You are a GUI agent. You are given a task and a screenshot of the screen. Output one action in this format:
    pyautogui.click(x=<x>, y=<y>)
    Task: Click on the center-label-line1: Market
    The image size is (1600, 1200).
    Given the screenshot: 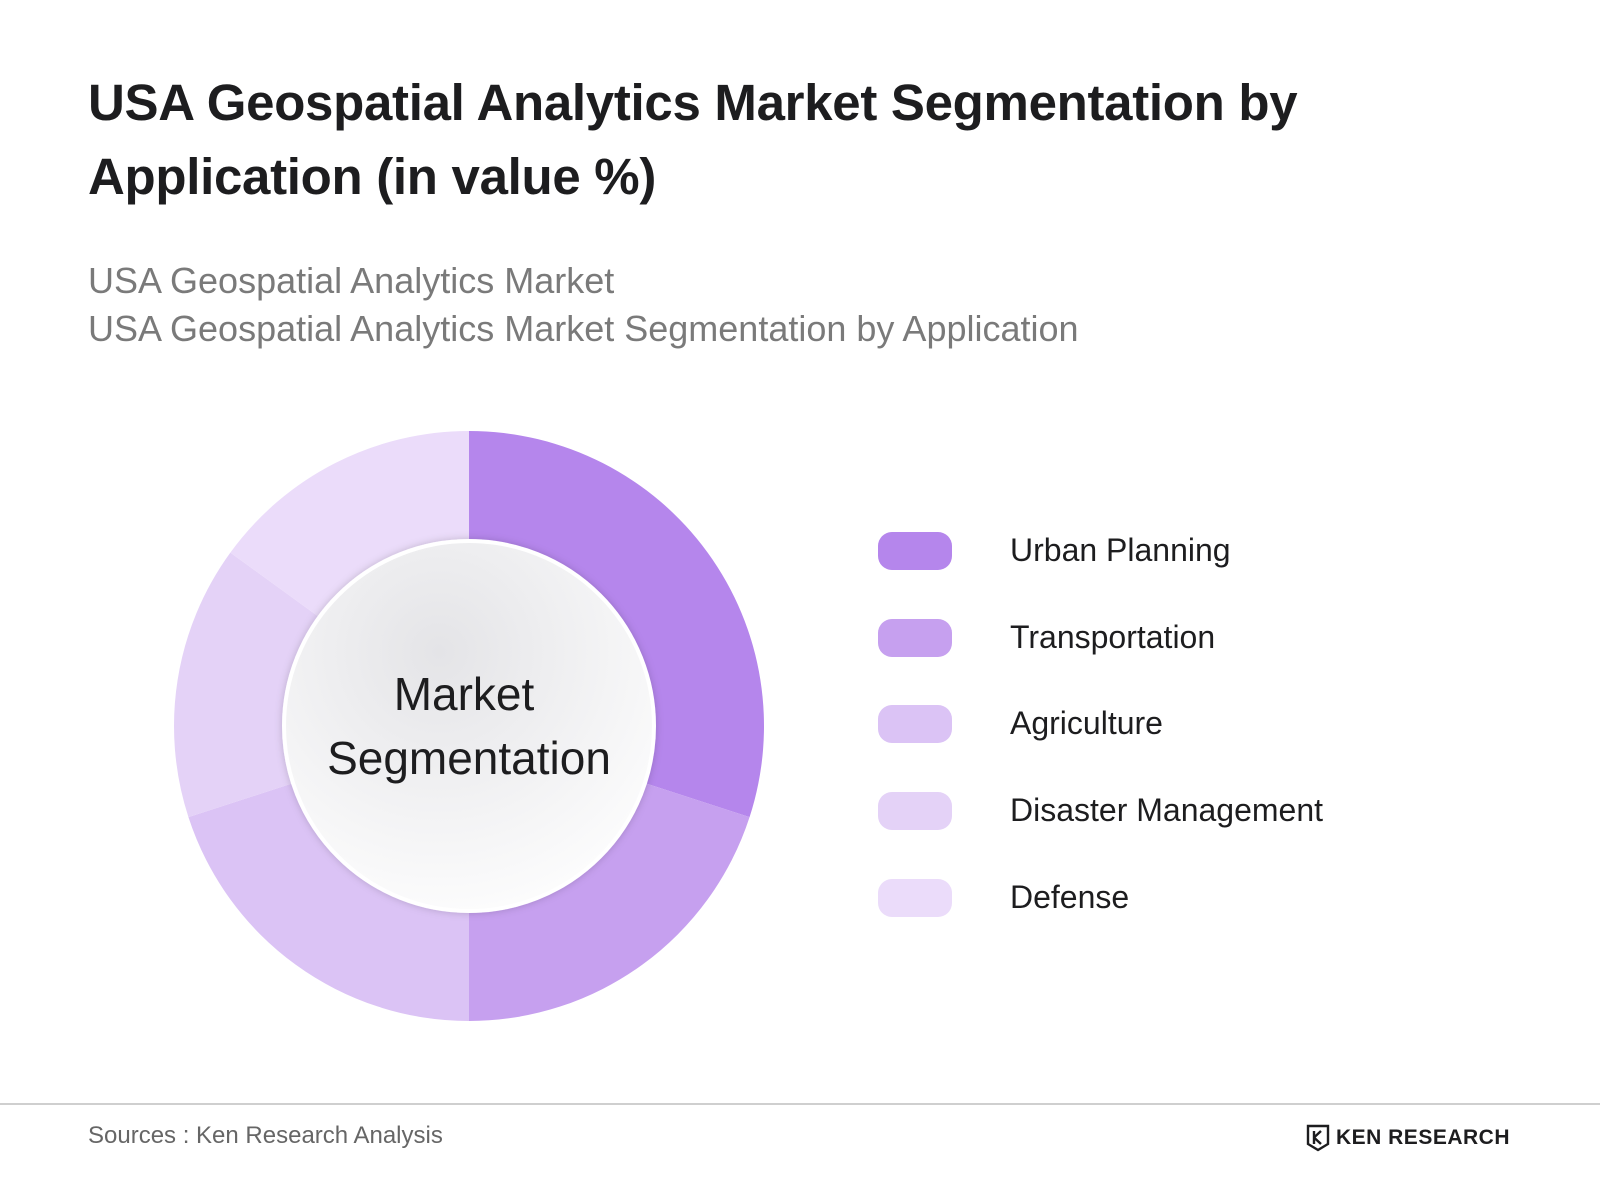 What is the action you would take?
    pyautogui.click(x=464, y=694)
    